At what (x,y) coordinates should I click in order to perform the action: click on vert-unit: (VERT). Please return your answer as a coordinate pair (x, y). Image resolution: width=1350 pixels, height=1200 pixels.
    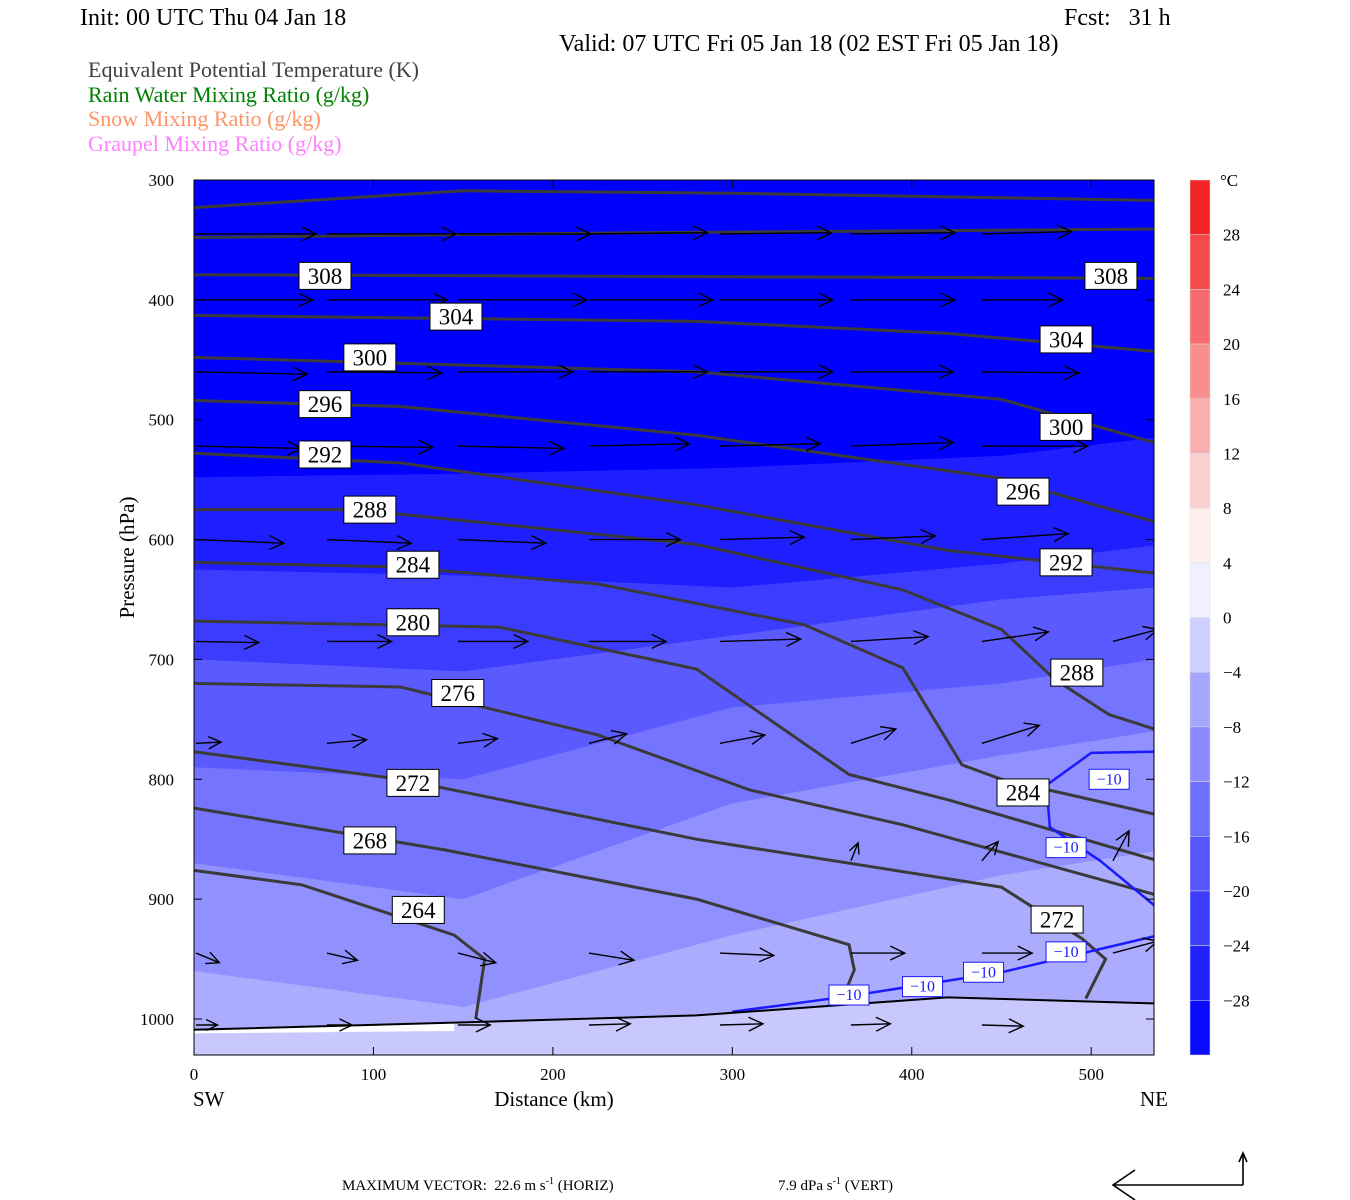
    Looking at the image, I should click on (868, 1186).